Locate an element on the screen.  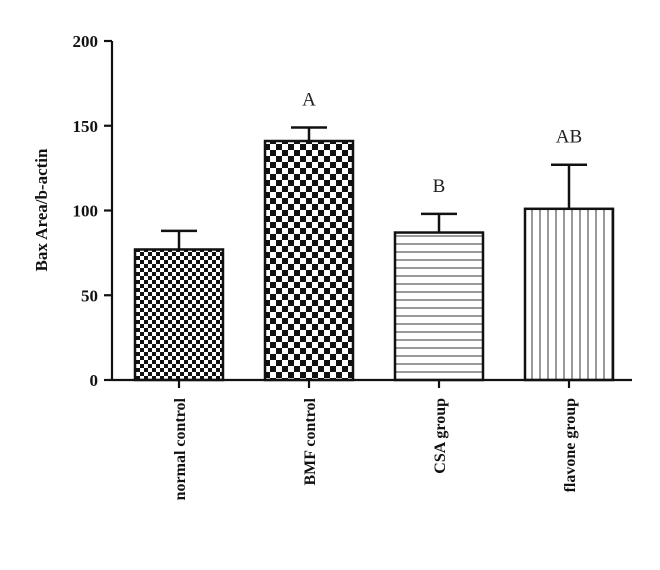
x-tick-label: CSA group is located at coordinates (440, 436).